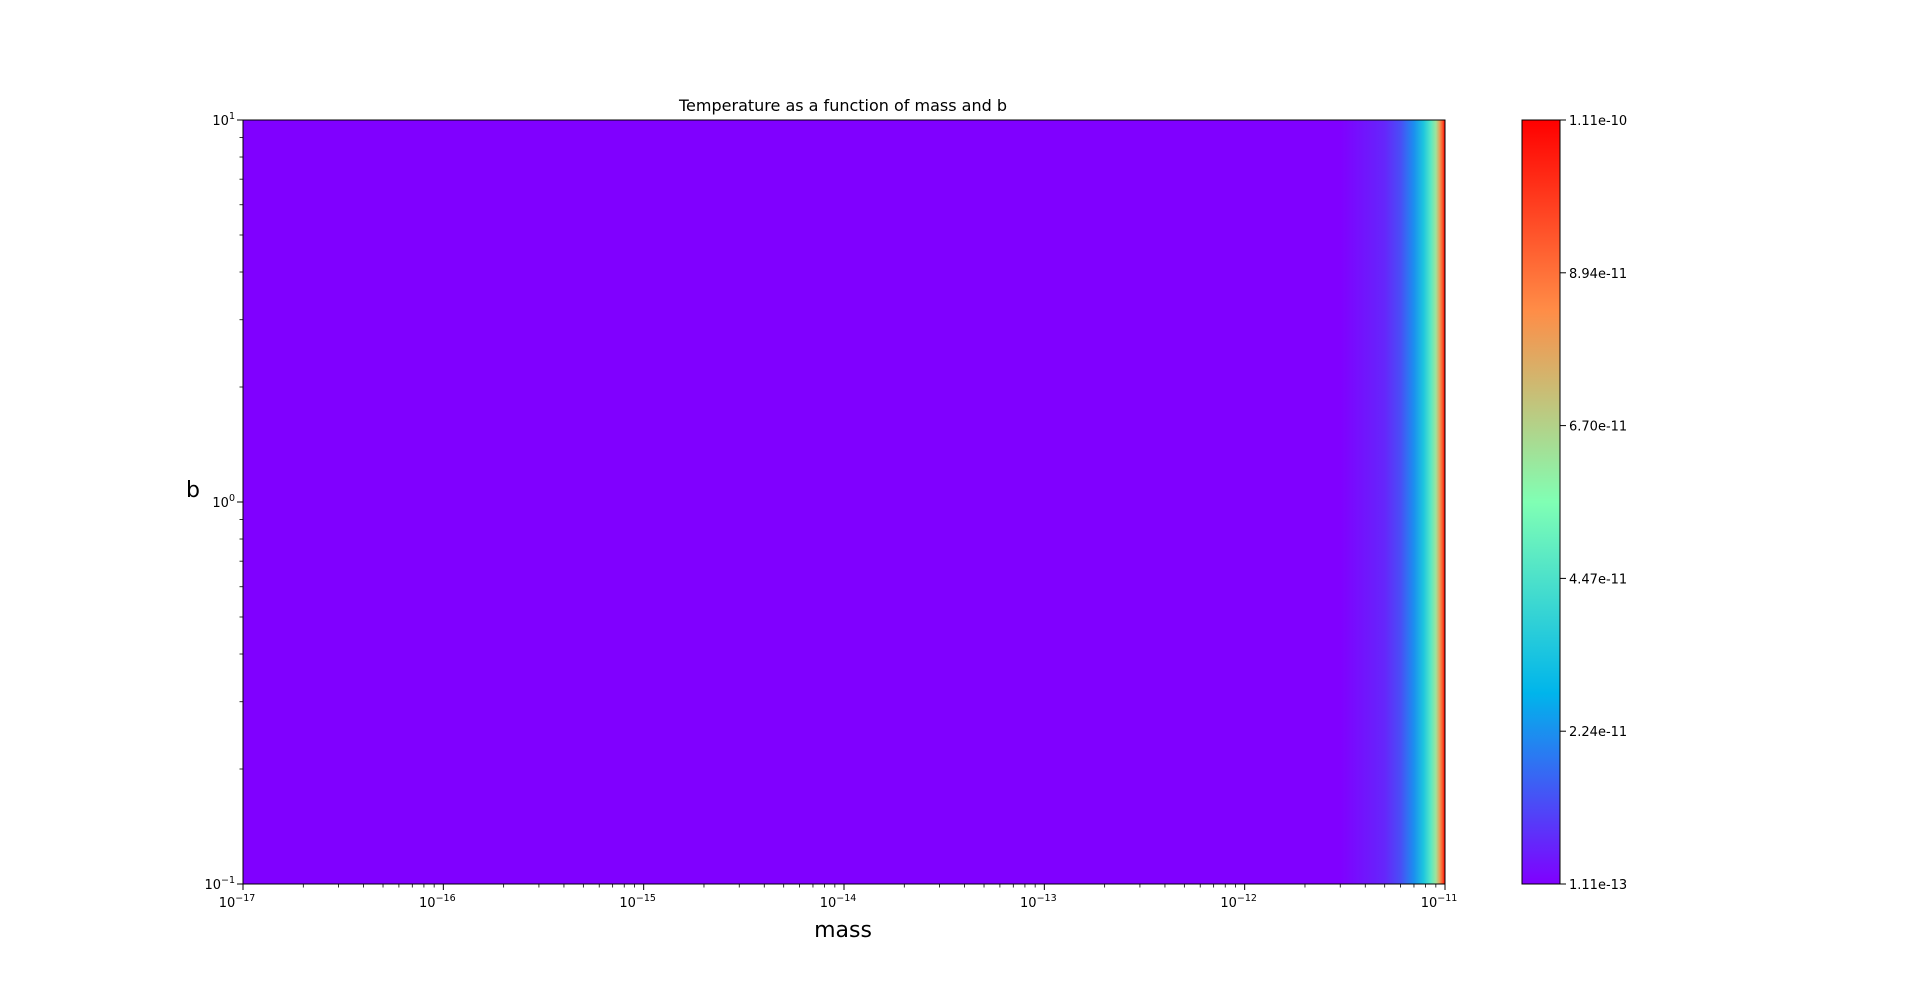 The width and height of the screenshot is (1920, 983). Describe the element at coordinates (1598, 579) in the screenshot. I see `colorbar-tick-label: 4.47e-11` at that location.